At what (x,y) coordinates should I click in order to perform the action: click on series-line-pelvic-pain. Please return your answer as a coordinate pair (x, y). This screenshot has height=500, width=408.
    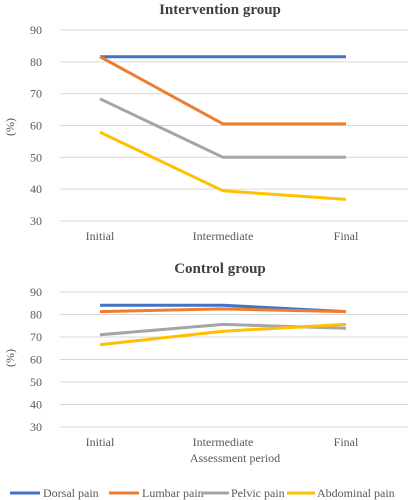
    Looking at the image, I should click on (222, 128).